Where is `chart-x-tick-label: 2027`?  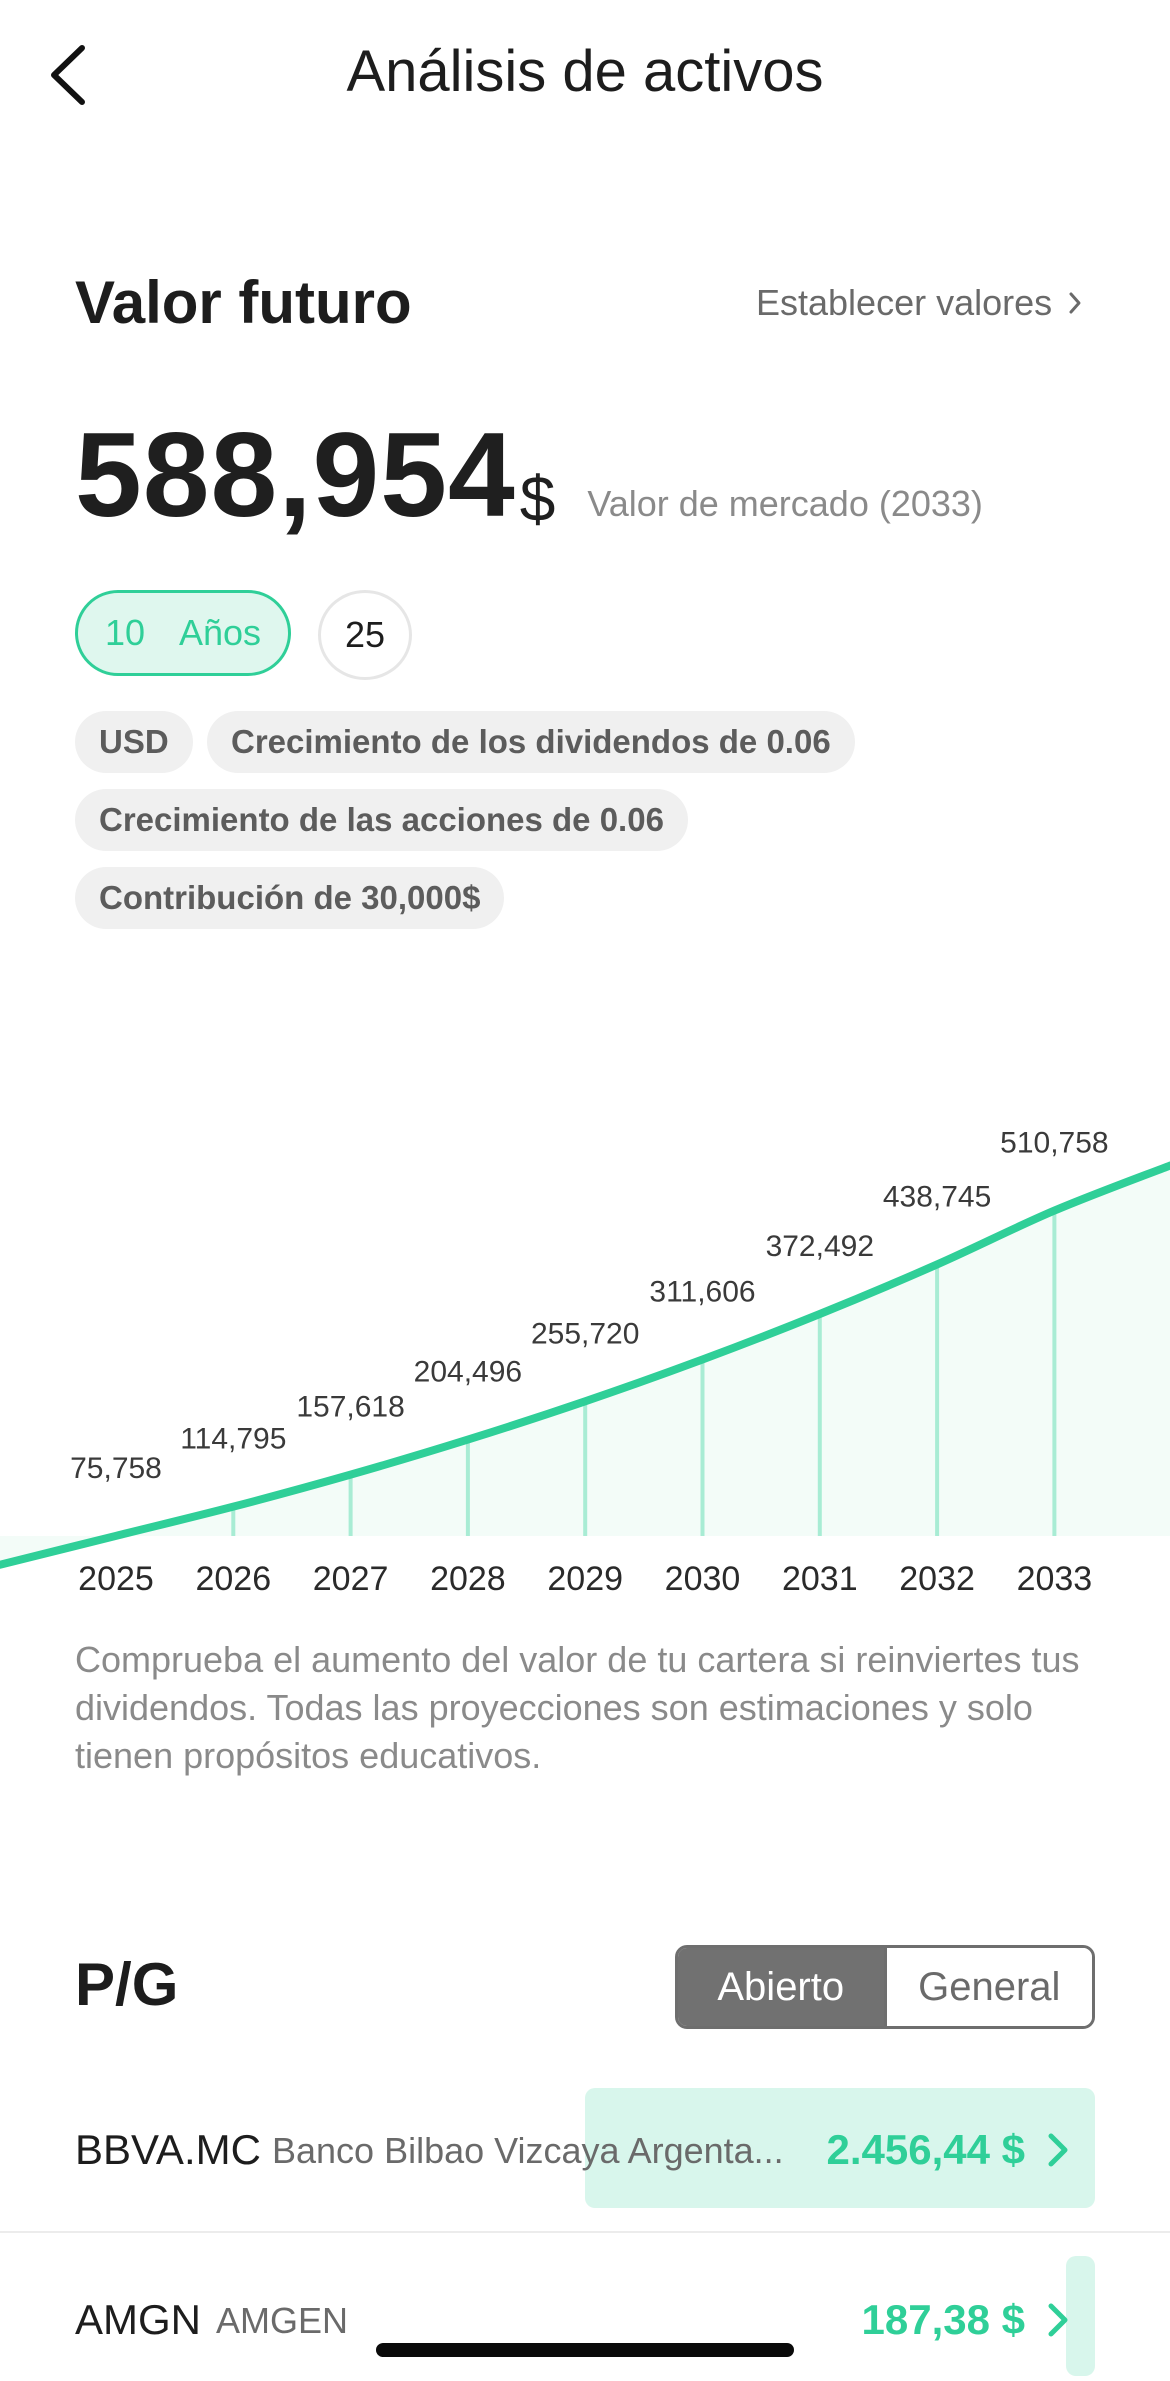 chart-x-tick-label: 2027 is located at coordinates (351, 1579).